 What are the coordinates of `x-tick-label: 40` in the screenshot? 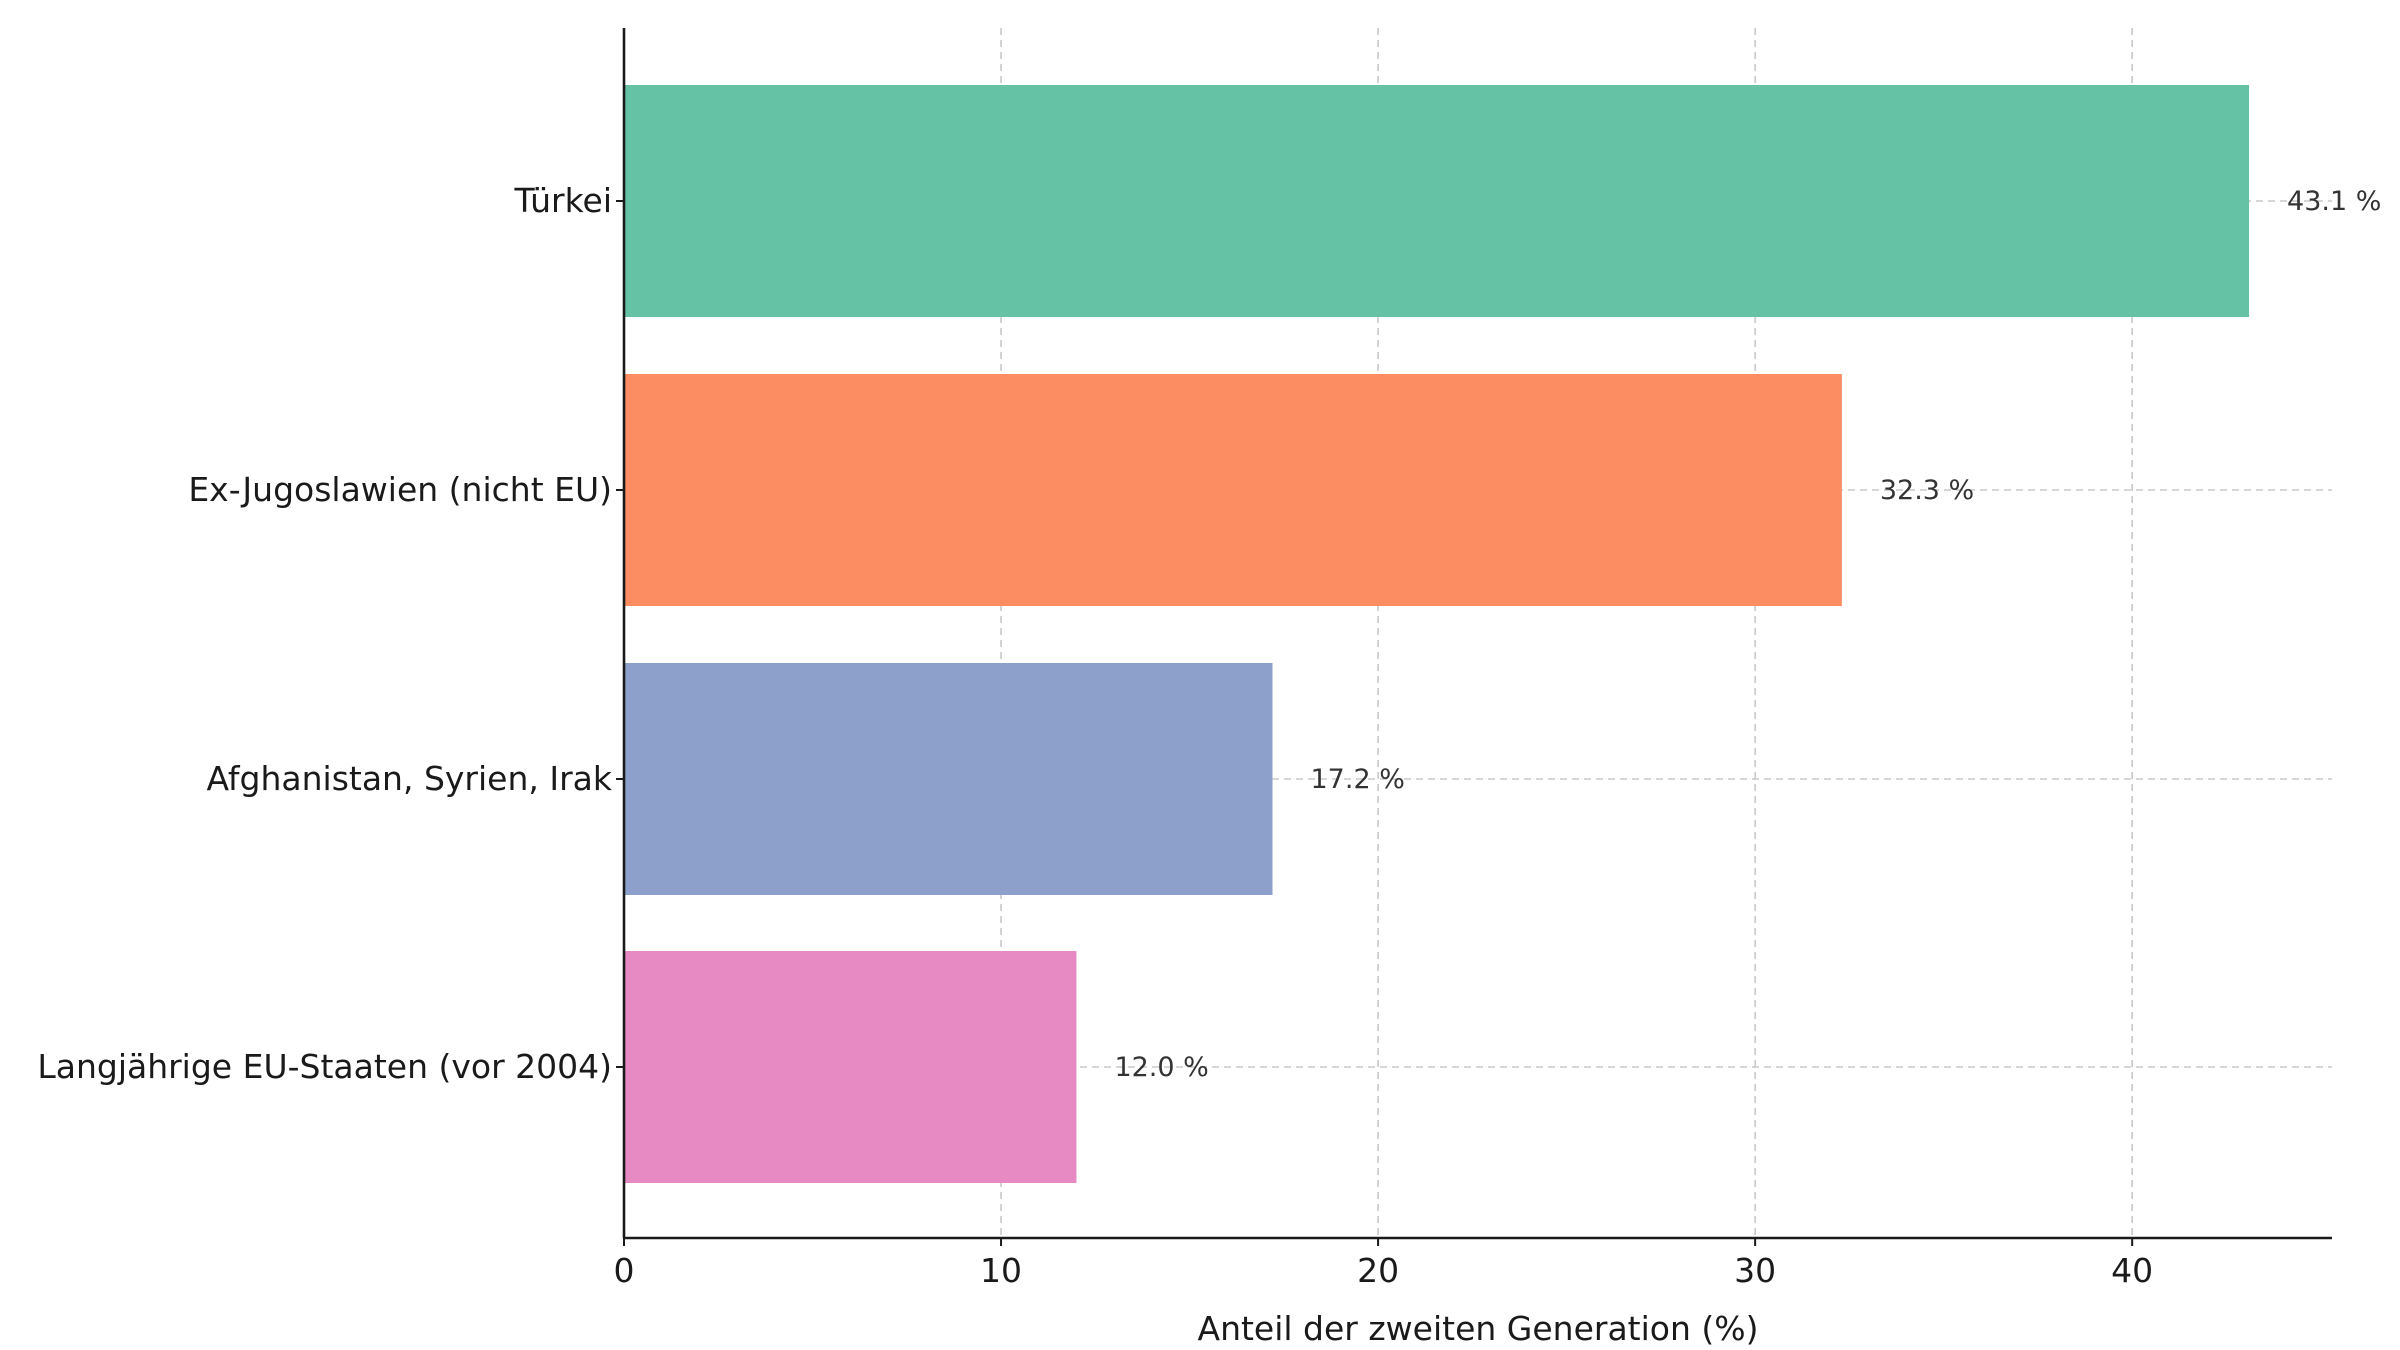 It's located at (2132, 1270).